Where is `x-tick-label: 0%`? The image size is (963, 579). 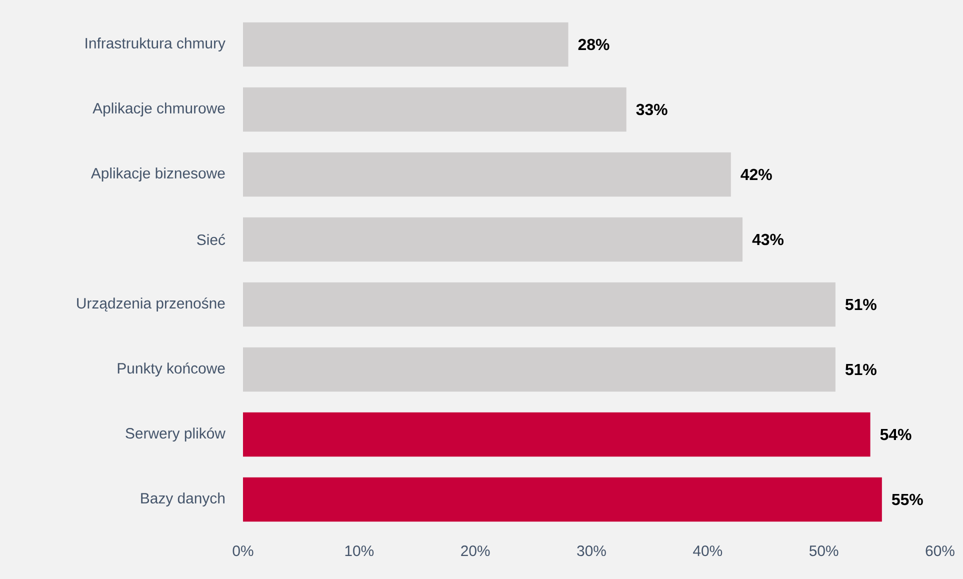 x-tick-label: 0% is located at coordinates (243, 551).